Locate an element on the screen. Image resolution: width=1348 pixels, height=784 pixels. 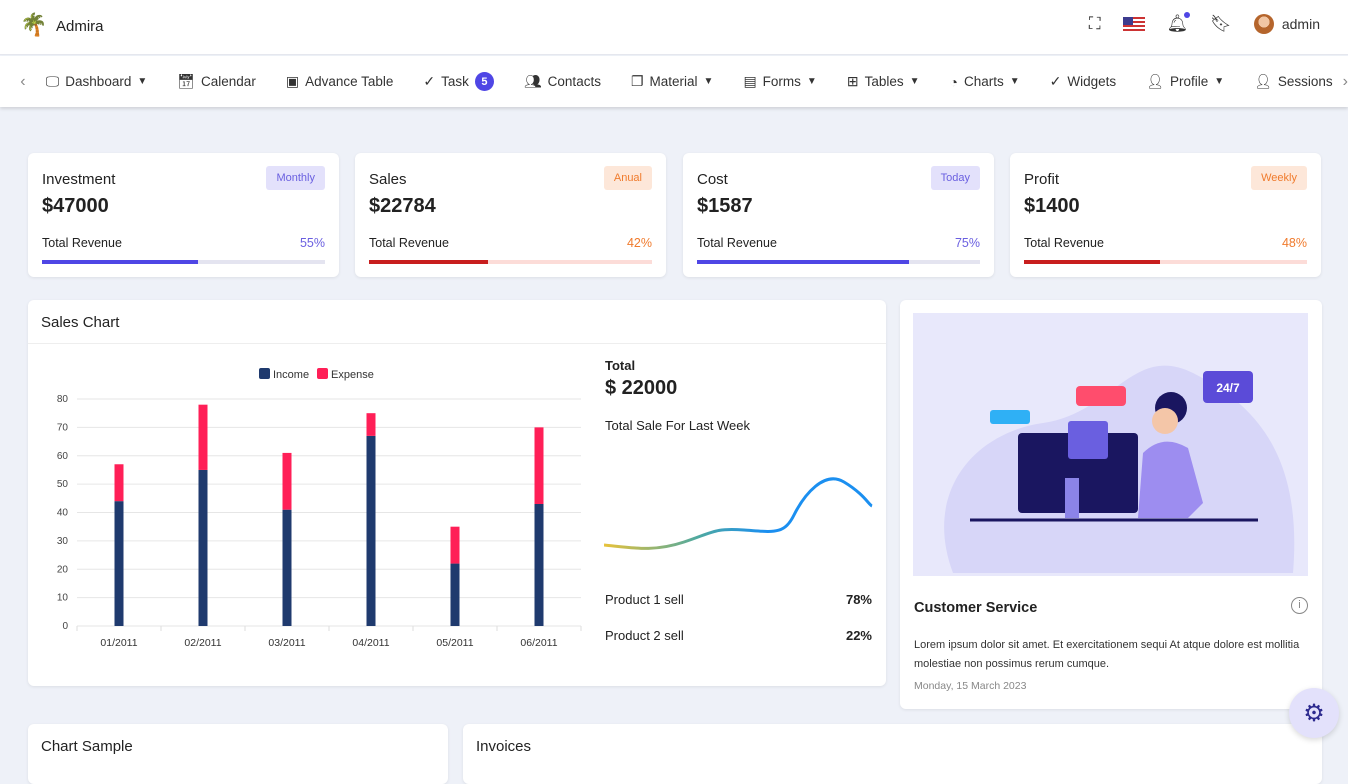
nav-label: Contacts is located at coordinates (574, 81).